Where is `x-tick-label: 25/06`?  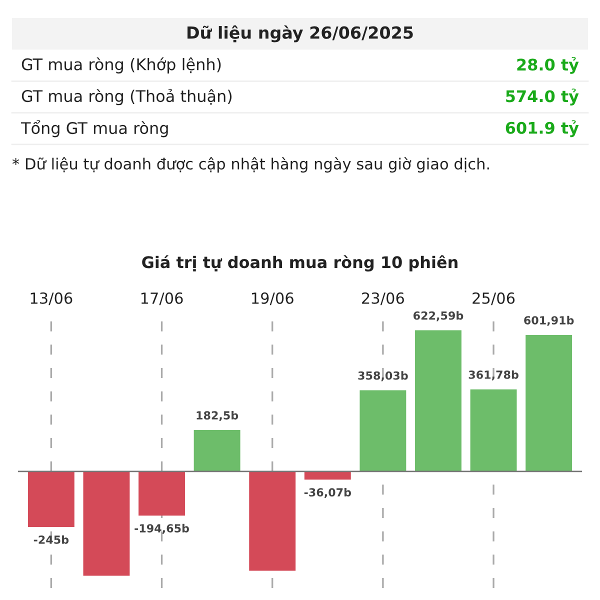
x-tick-label: 25/06 is located at coordinates (493, 299).